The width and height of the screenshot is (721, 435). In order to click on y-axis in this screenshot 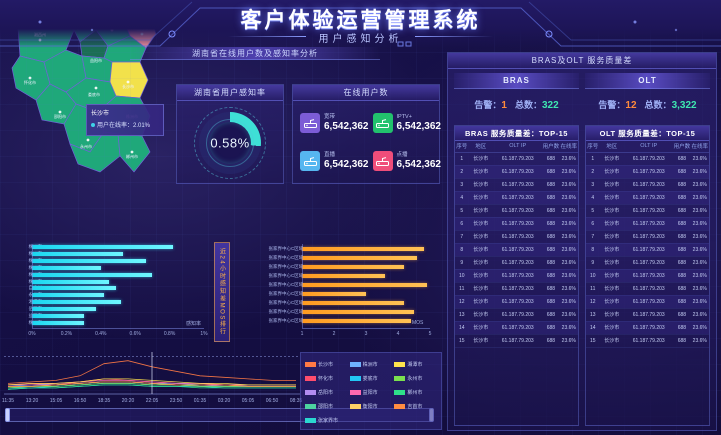, I will do `click(32, 286)`.